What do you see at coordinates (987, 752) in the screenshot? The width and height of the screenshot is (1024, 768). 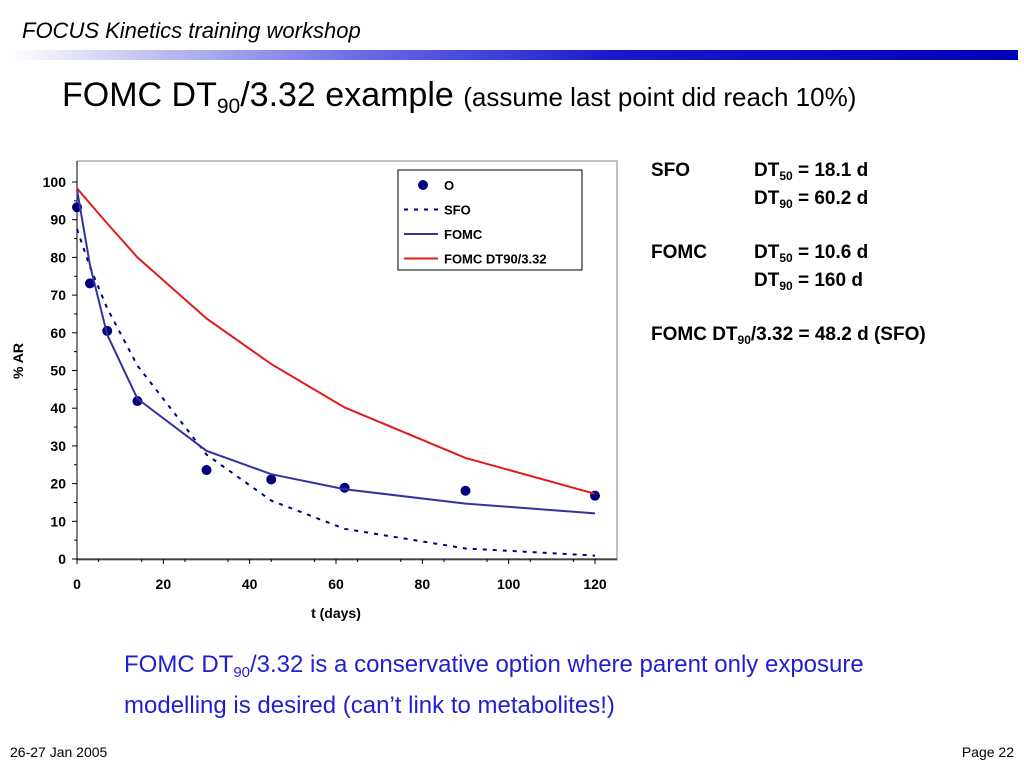 I see `footer-page-number: Page 22` at bounding box center [987, 752].